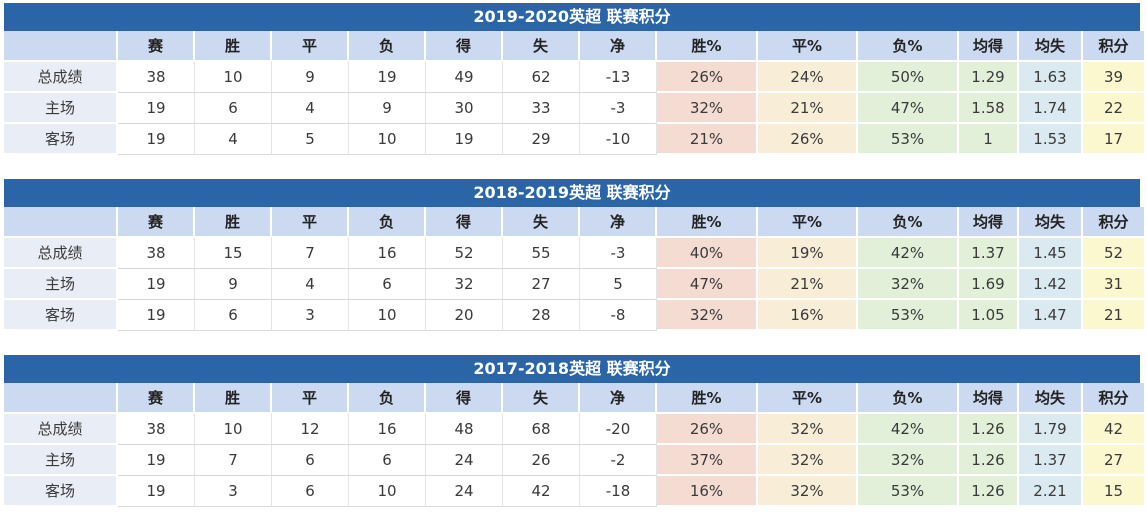 Image resolution: width=1147 pixels, height=513 pixels. Describe the element at coordinates (618, 315) in the screenshot. I see `stat-cell: -8` at that location.